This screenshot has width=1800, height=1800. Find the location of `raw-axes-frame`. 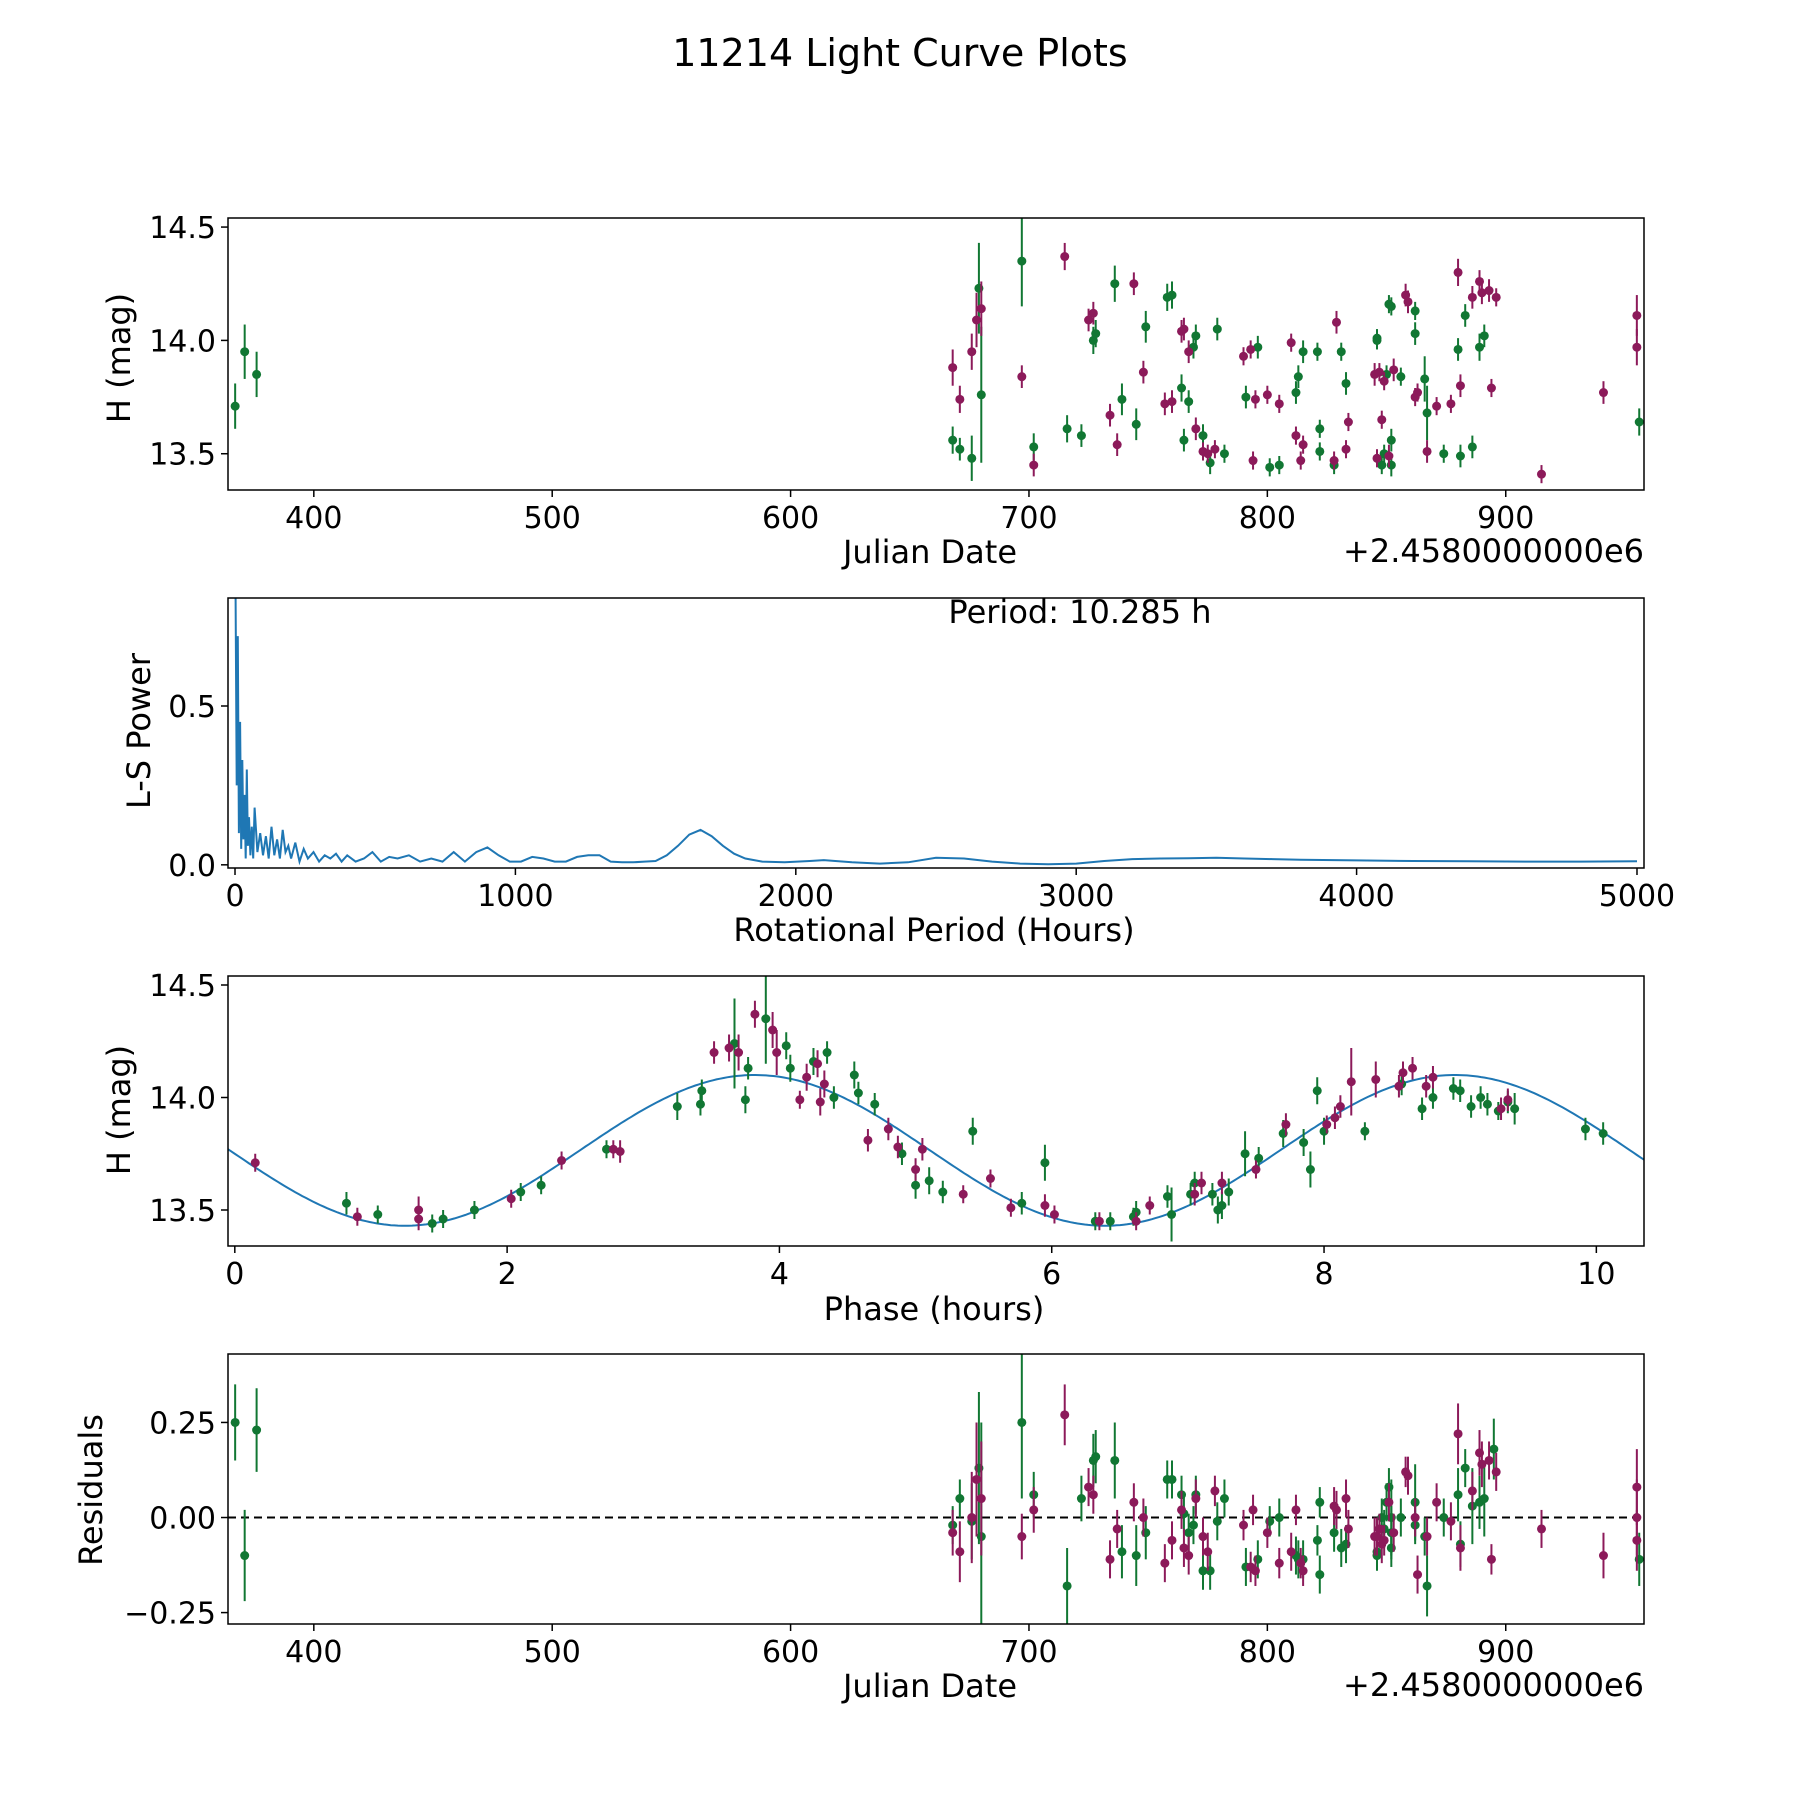

raw-axes-frame is located at coordinates (936, 354).